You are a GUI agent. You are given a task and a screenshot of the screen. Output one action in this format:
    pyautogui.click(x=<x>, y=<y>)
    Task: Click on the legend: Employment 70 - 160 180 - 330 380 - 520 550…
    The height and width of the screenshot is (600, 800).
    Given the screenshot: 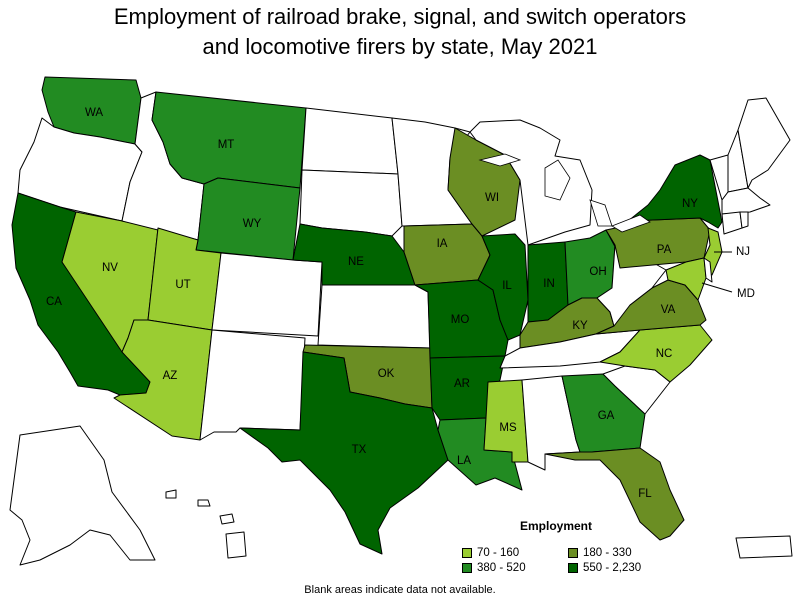 What is the action you would take?
    pyautogui.click(x=562, y=546)
    